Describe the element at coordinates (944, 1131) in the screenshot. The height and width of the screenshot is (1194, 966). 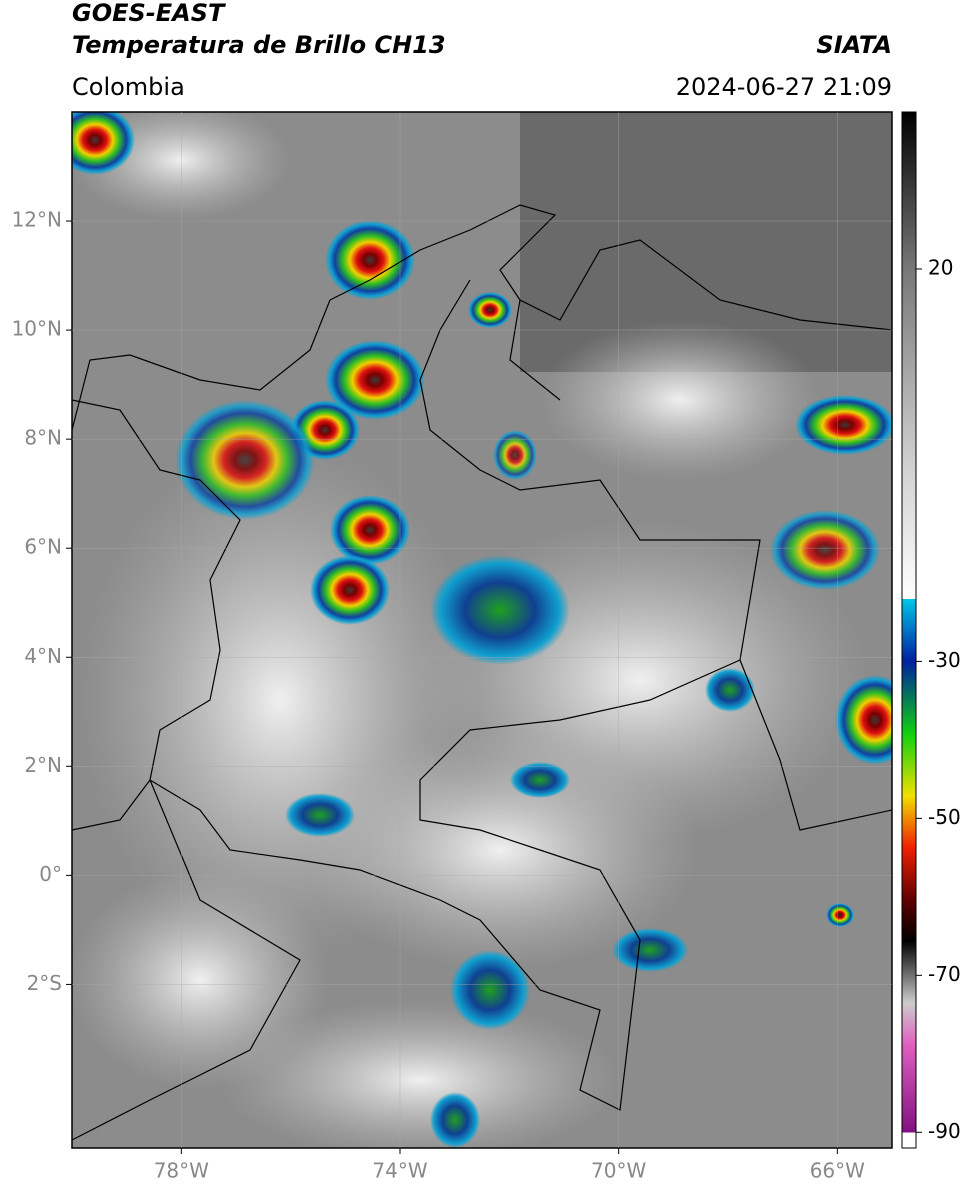
I see `colorbar-tick-label: -90` at that location.